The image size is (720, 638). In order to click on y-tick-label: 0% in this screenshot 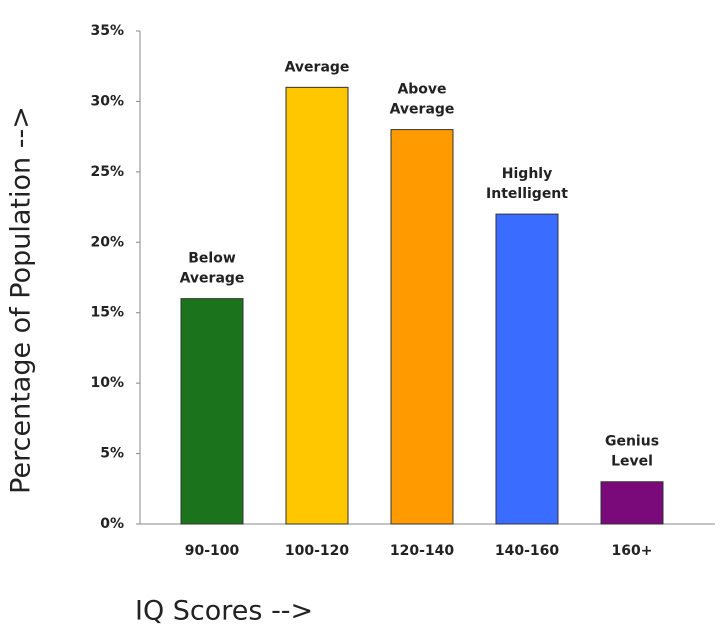, I will do `click(112, 524)`.